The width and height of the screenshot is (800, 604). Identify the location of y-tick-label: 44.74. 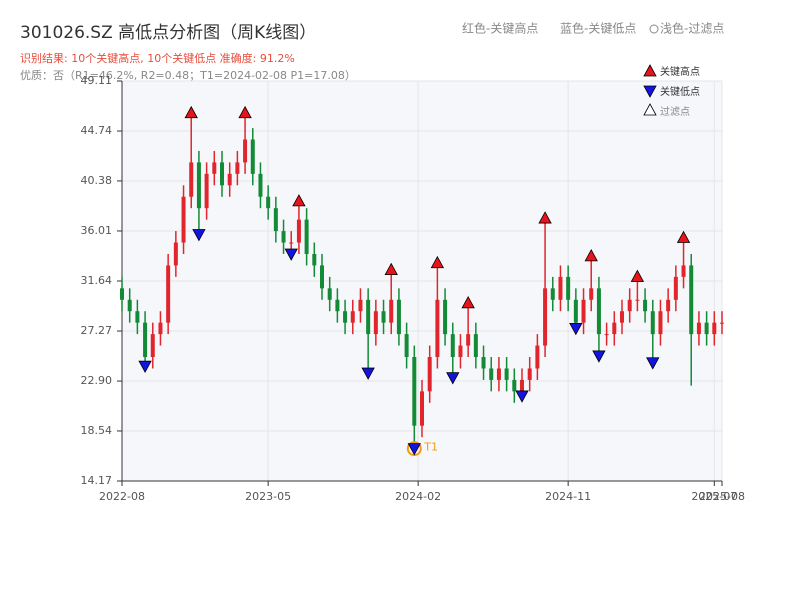
(97, 130).